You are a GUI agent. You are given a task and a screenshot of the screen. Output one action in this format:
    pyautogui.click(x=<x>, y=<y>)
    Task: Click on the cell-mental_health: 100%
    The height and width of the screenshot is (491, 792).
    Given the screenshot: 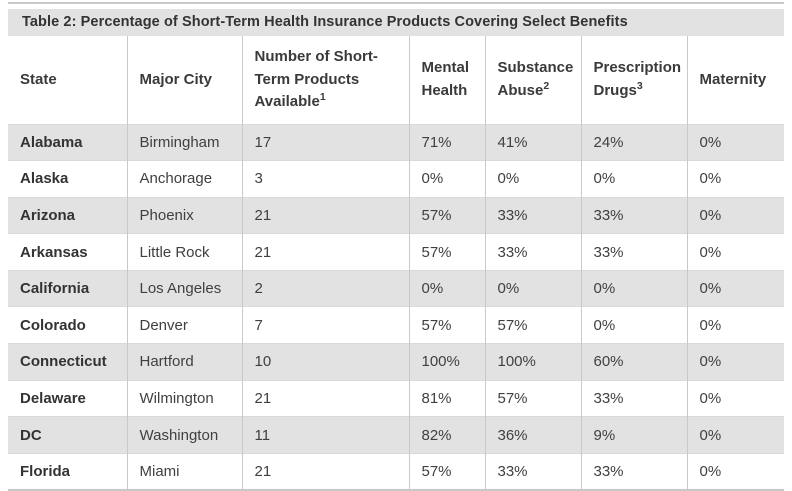 What is the action you would take?
    pyautogui.click(x=446, y=362)
    